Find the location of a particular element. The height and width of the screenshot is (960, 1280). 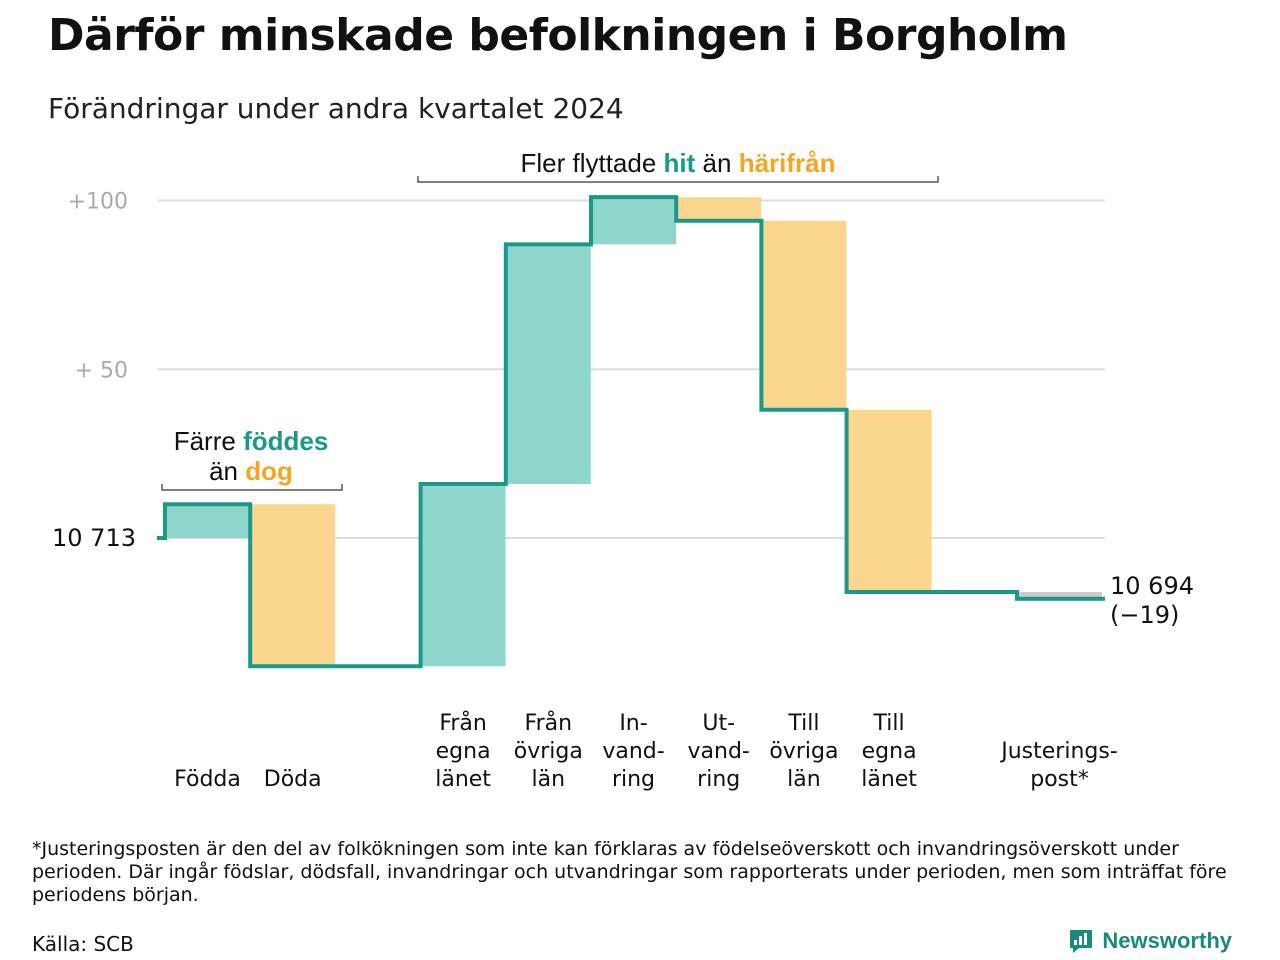

brand-logo: Newsworthy is located at coordinates (1150, 941).